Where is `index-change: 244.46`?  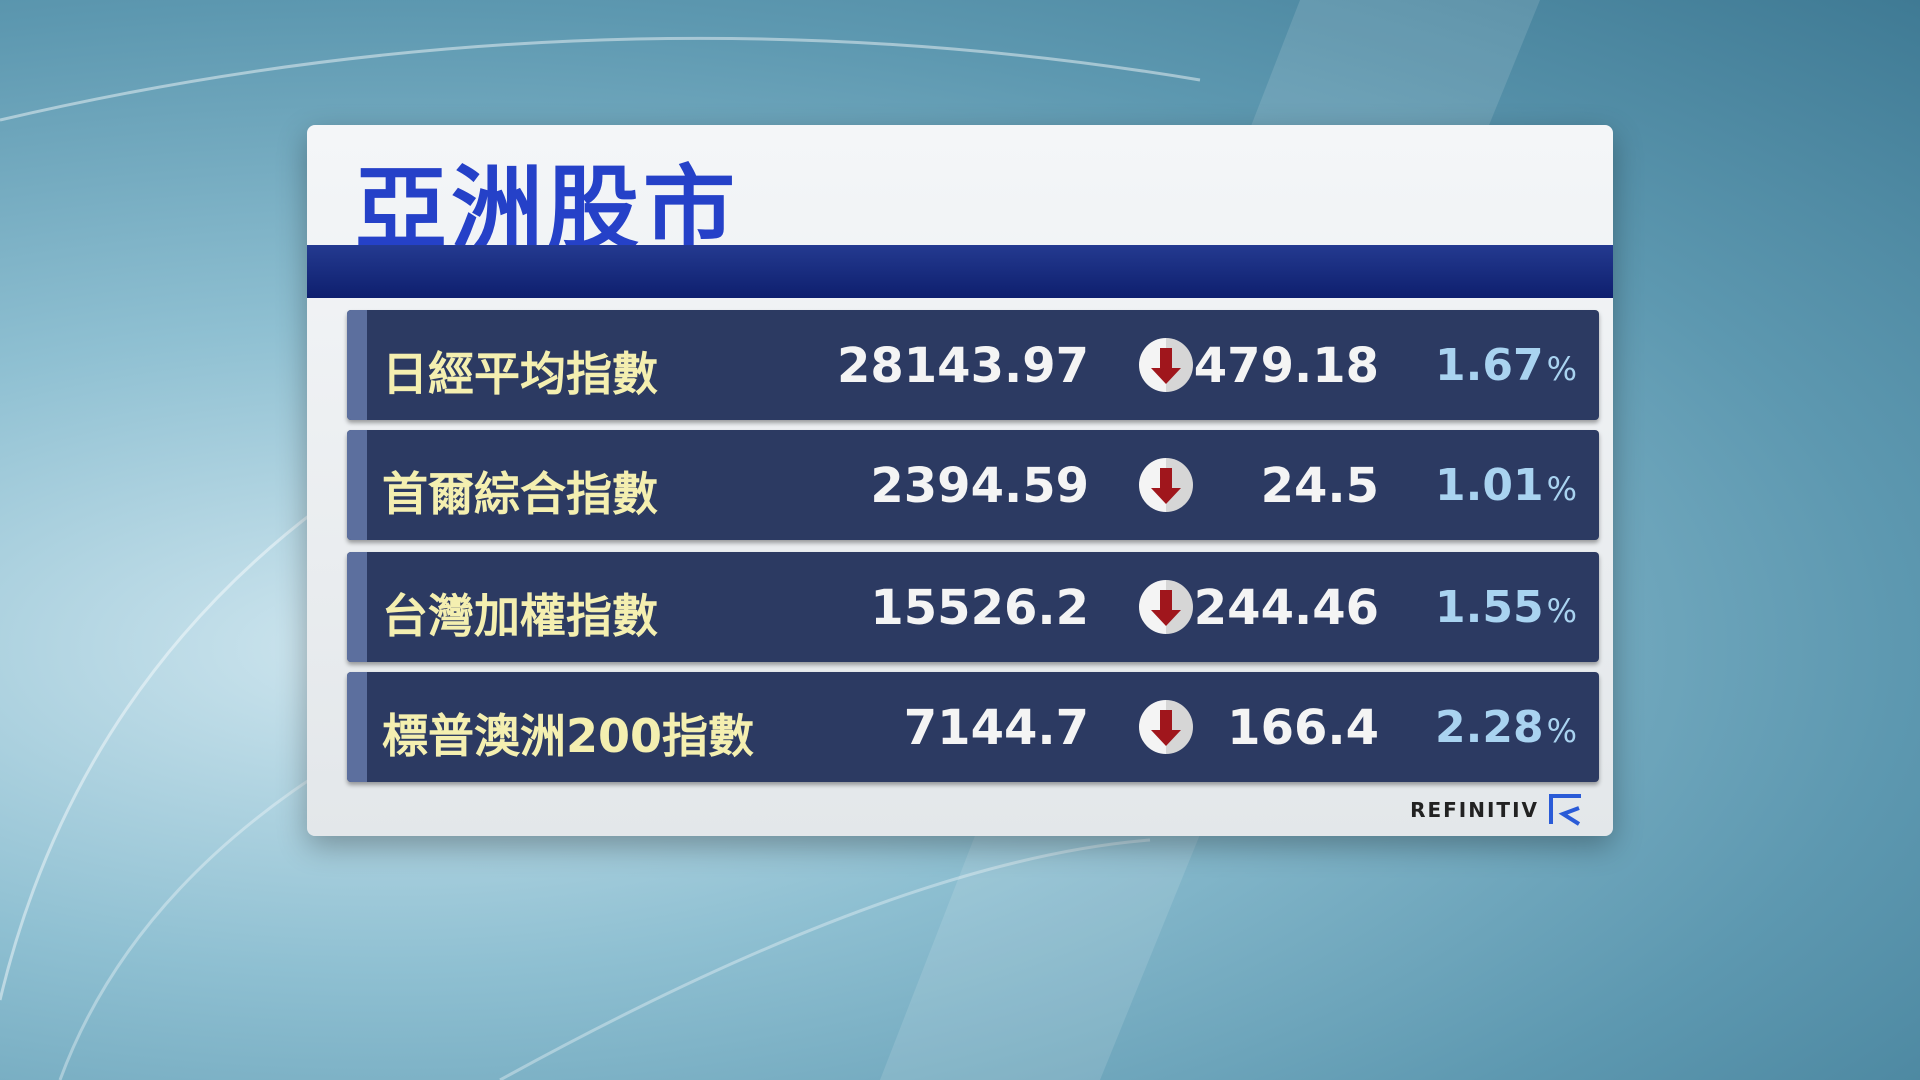 index-change: 244.46 is located at coordinates (1286, 608).